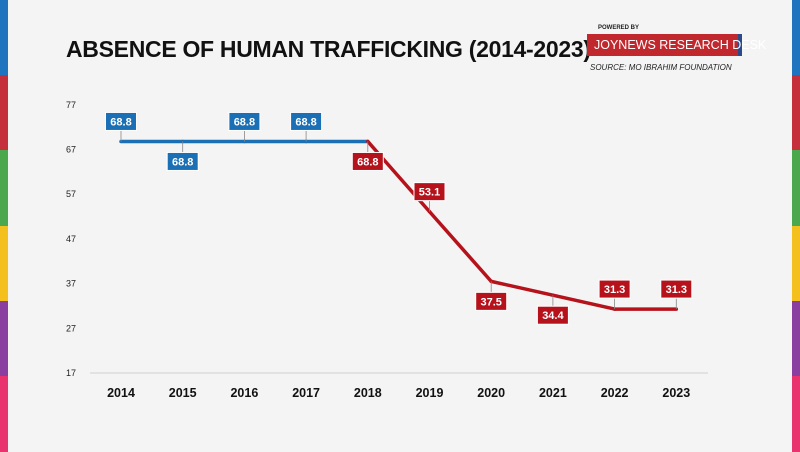 This screenshot has height=452, width=800. I want to click on right-color-stripe, so click(796, 226).